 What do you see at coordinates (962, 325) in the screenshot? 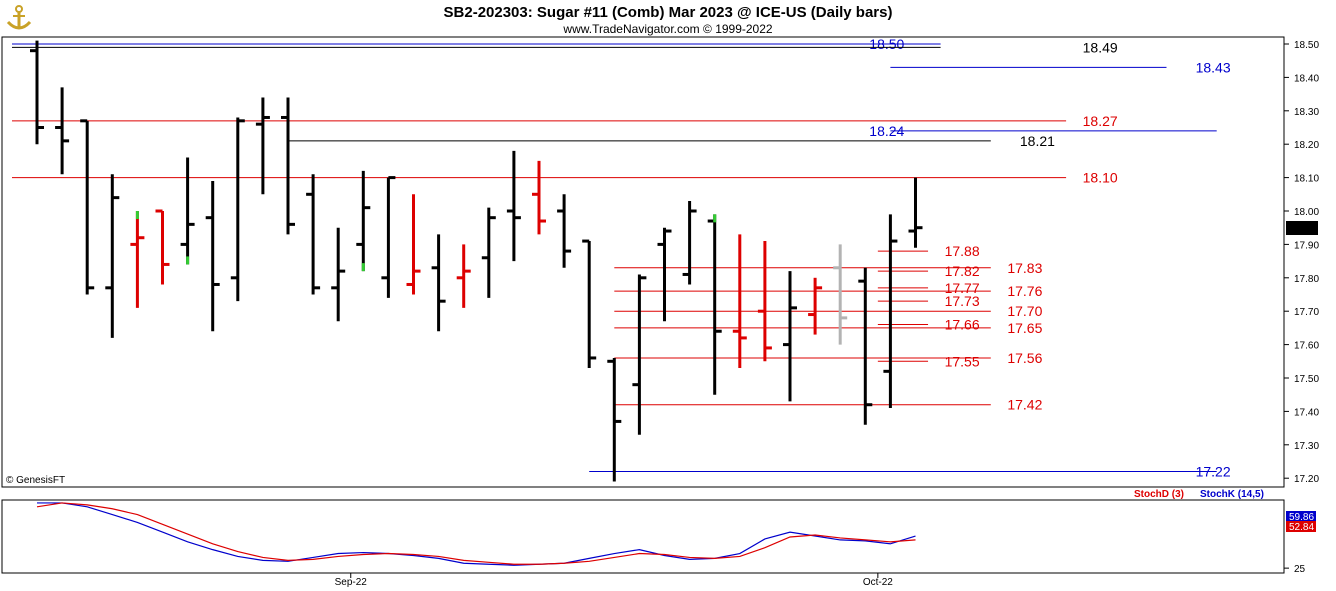
I see `level-label: 17.66` at bounding box center [962, 325].